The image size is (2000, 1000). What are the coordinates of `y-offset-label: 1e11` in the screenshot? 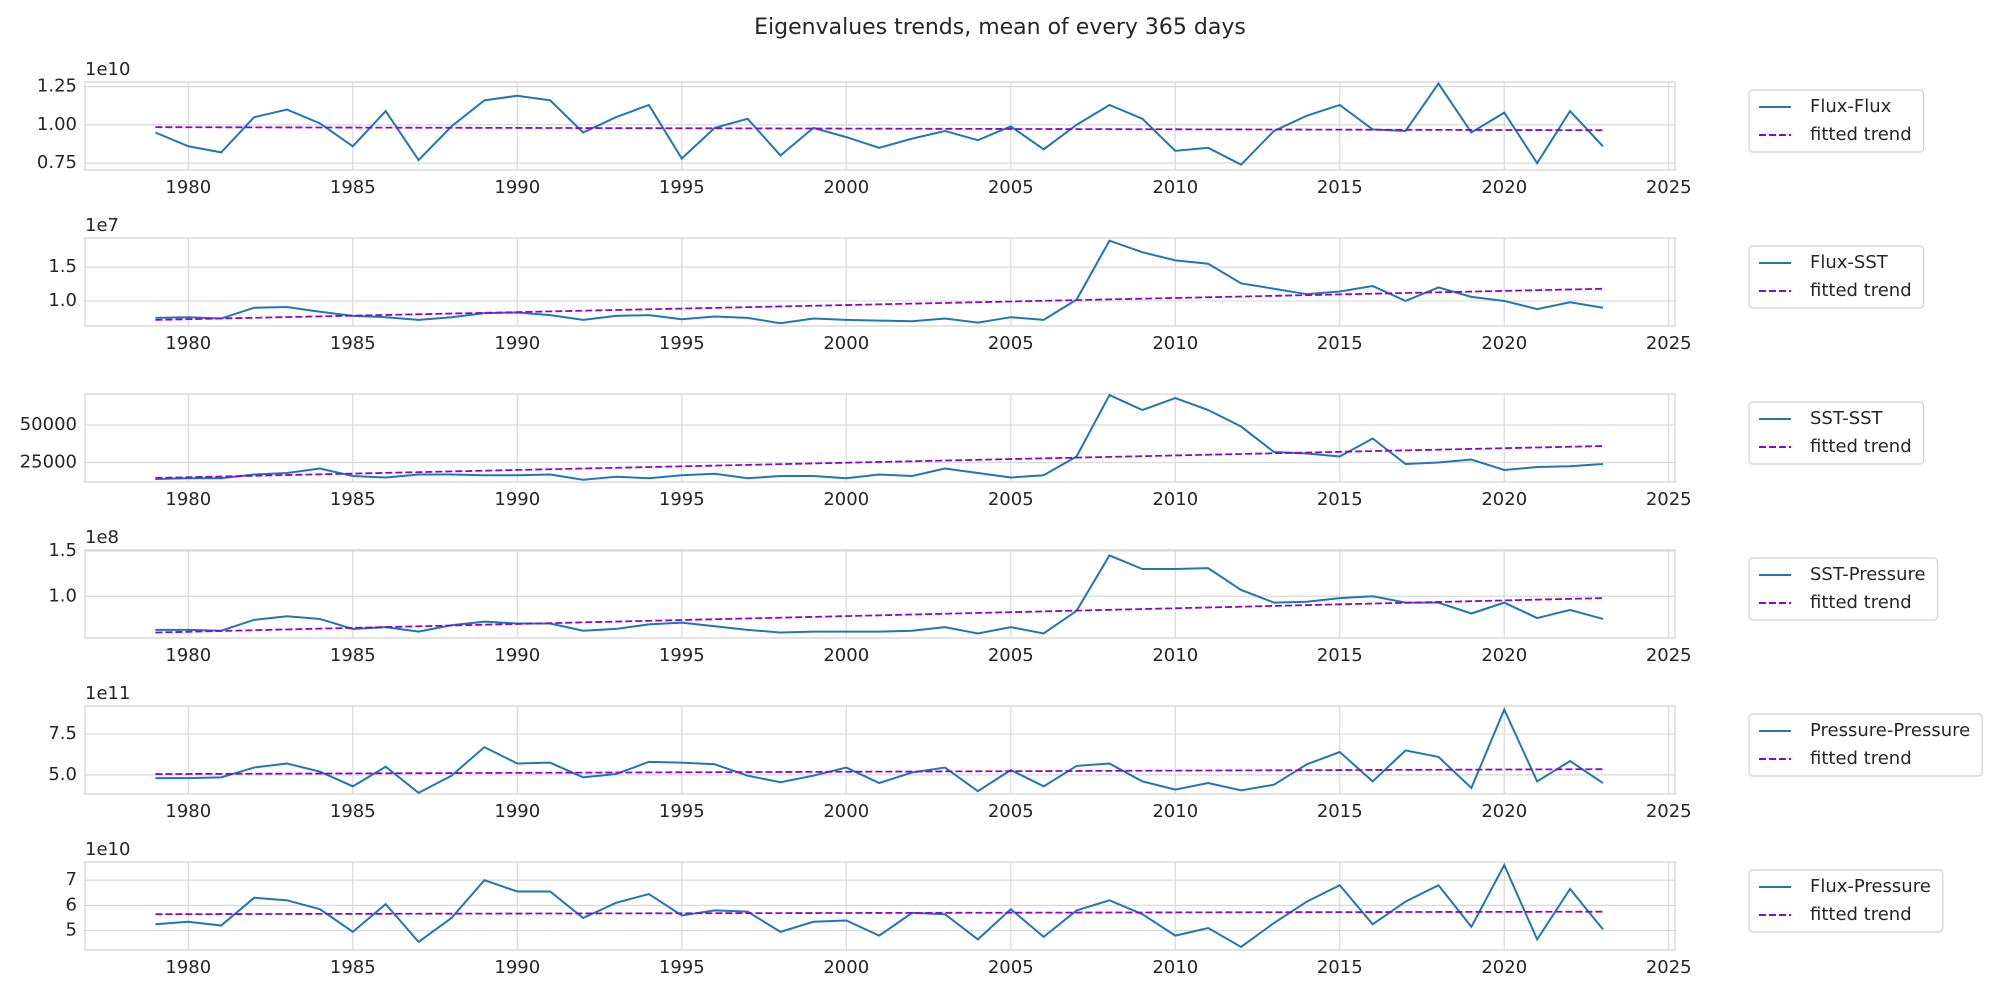 It's located at (107, 693).